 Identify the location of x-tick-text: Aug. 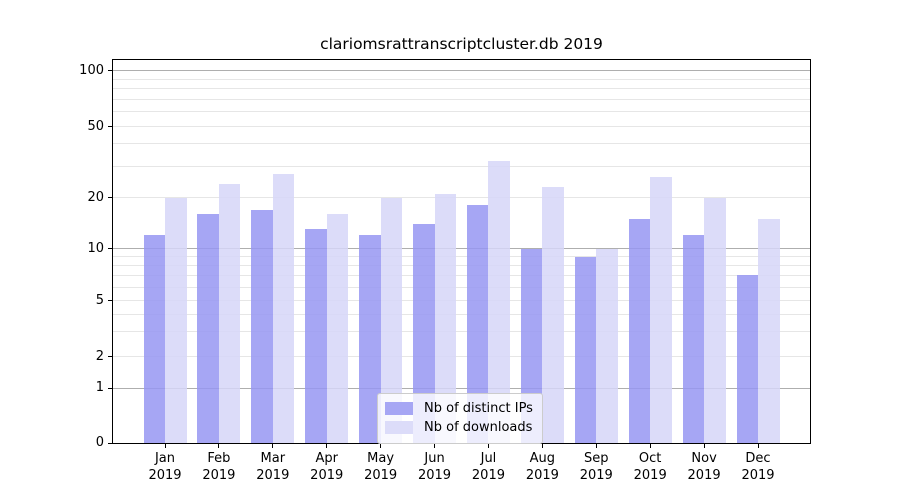
(542, 458).